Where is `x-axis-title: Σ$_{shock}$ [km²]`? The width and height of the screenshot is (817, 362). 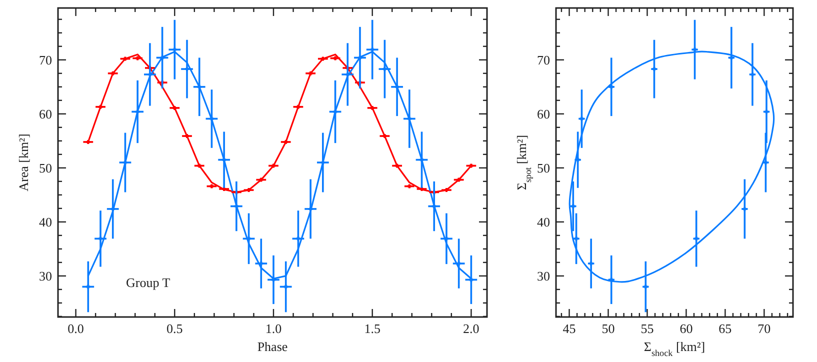 x-axis-title: Σ$_{shock}$ [km²] is located at coordinates (675, 348).